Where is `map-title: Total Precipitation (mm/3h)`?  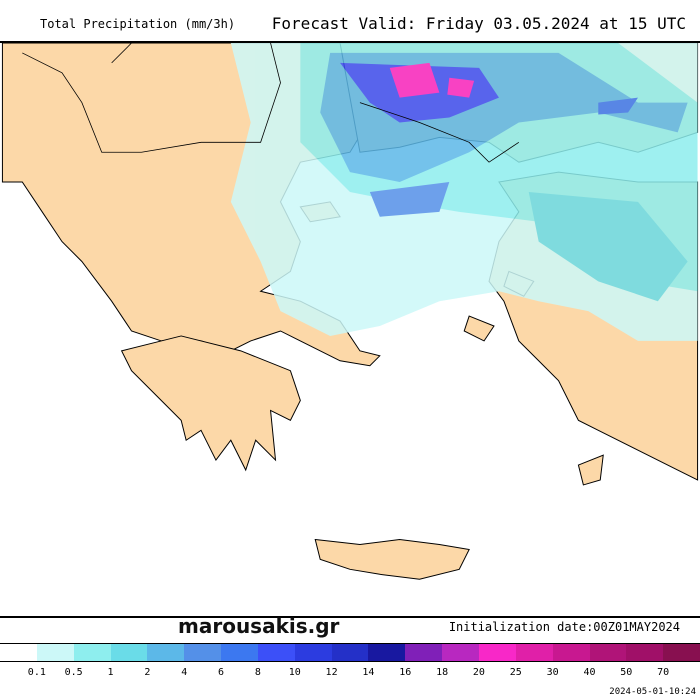 map-title: Total Precipitation (mm/3h) is located at coordinates (138, 24).